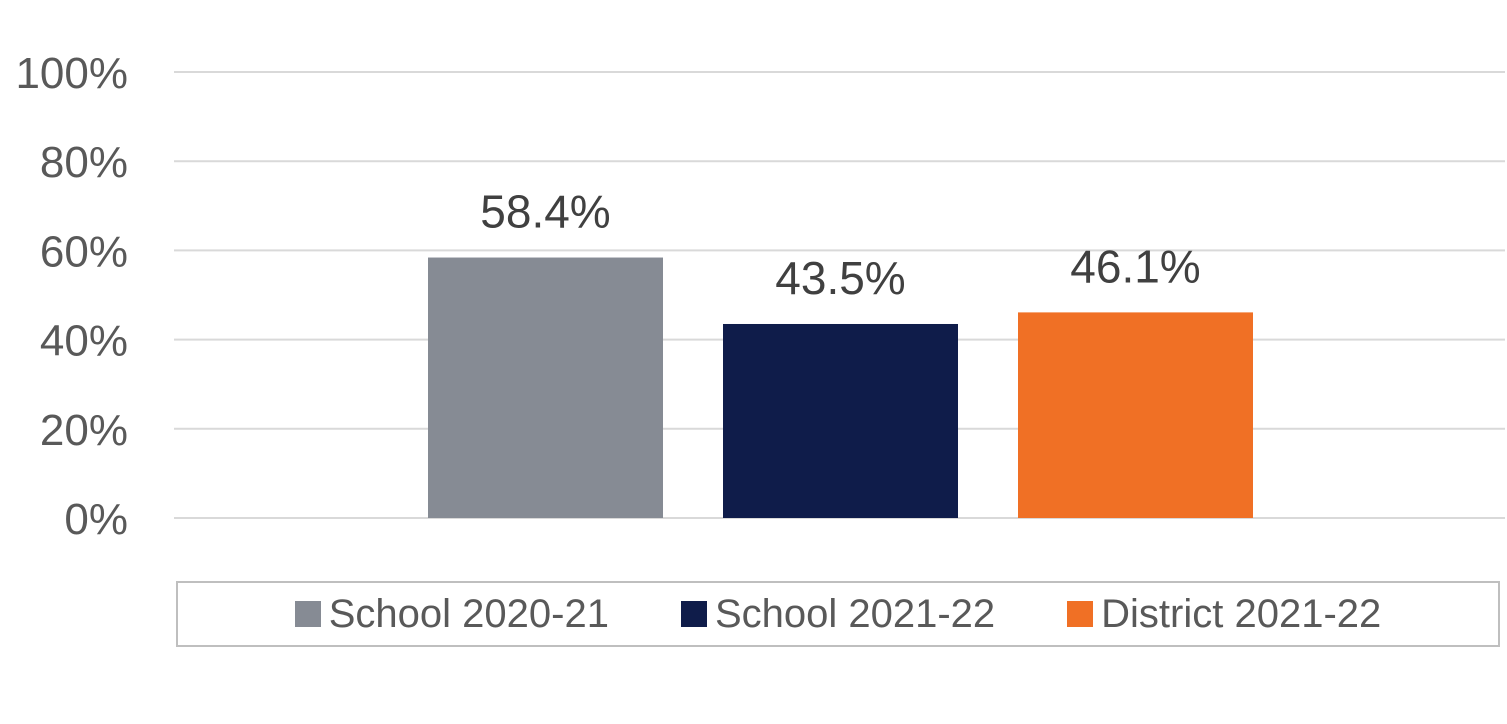 This screenshot has width=1507, height=724. I want to click on legend-item-school-2020-21: School 2020-21, so click(451, 614).